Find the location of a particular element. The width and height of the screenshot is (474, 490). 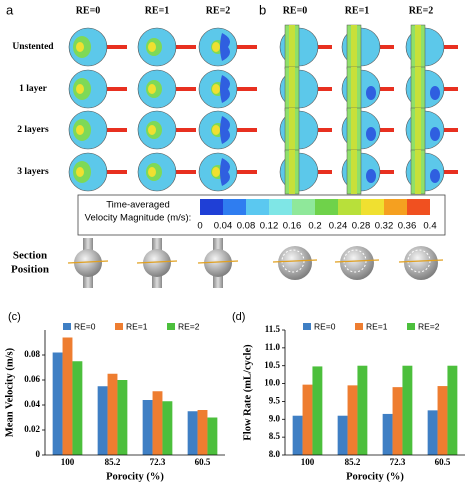

row-label: 3 layers is located at coordinates (33, 172).